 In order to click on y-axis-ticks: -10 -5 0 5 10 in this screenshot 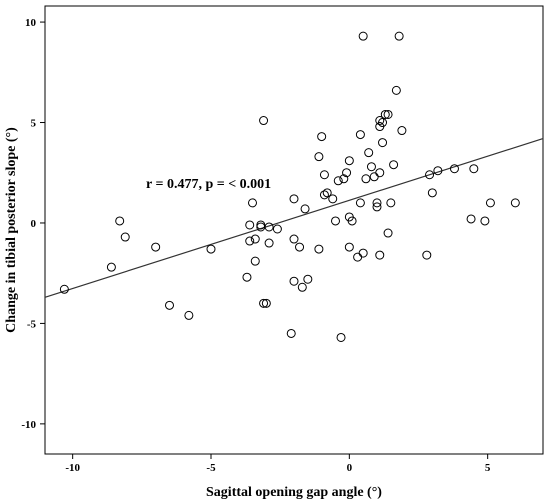, I will do `click(33, 224)`.